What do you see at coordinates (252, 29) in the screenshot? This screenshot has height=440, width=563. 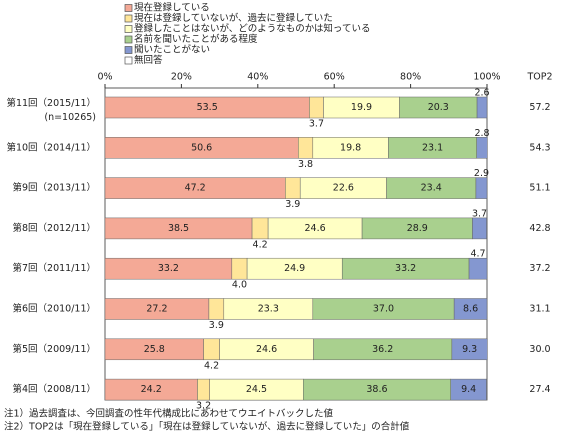 I see `legend-label: 登録したことはないが、どのようなものかは知っている` at bounding box center [252, 29].